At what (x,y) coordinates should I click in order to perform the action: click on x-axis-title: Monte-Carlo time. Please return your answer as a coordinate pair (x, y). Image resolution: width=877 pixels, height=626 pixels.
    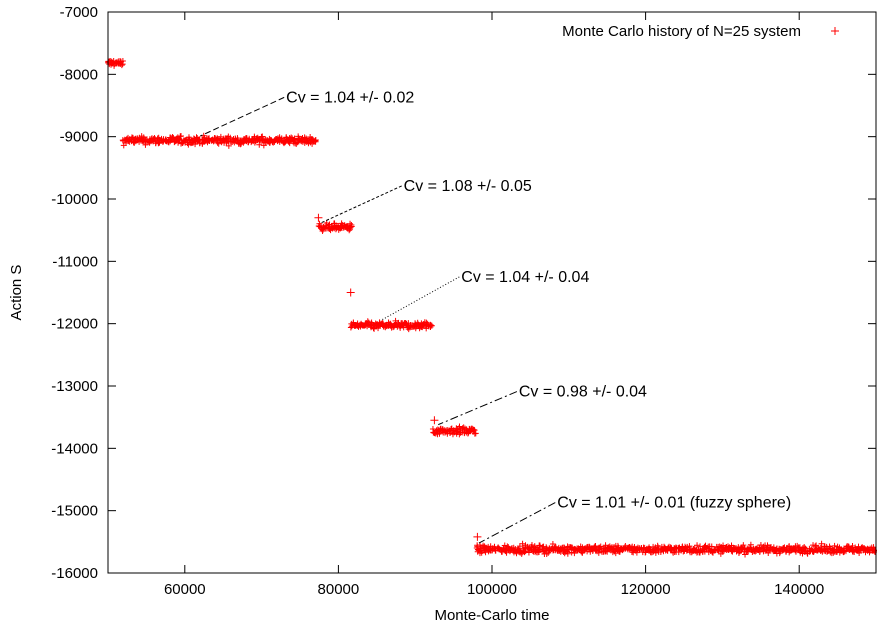
    Looking at the image, I should click on (491, 615).